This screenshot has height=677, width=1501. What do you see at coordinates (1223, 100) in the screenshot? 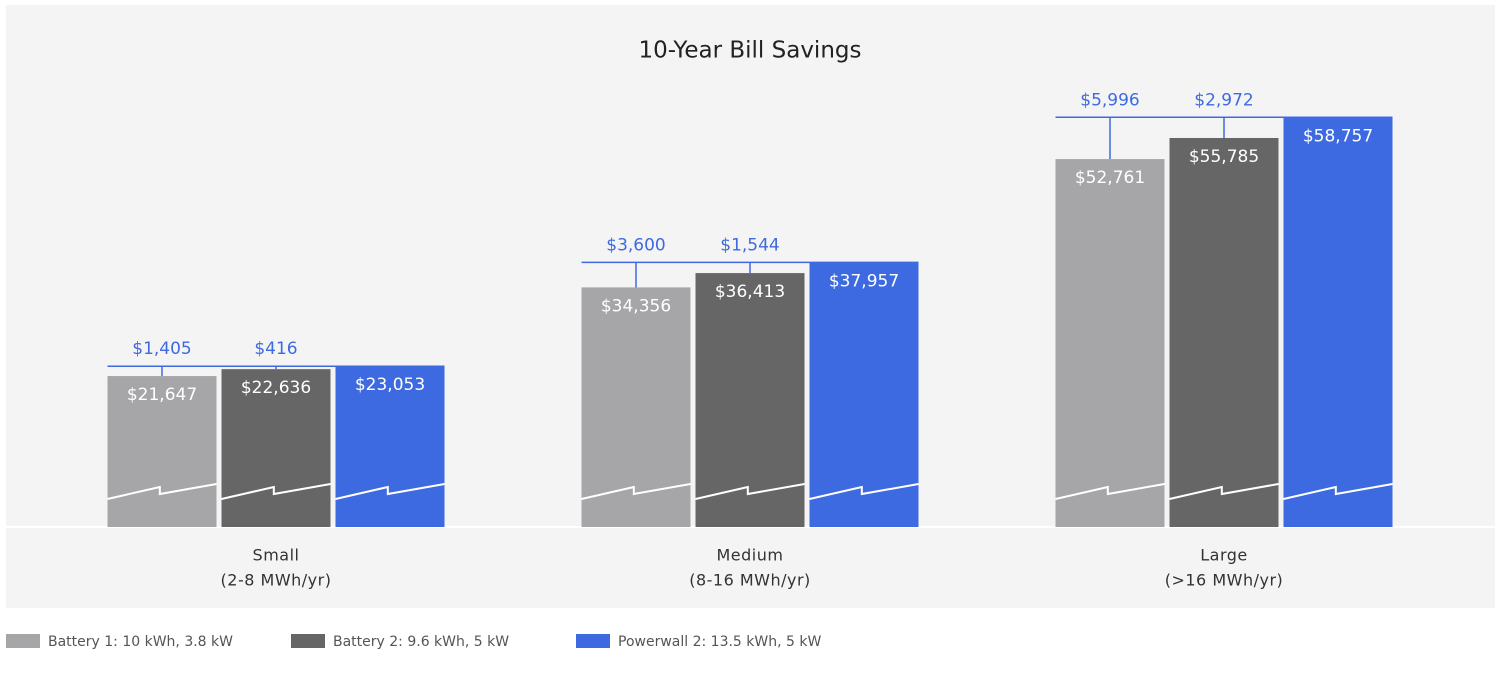
I see `difference-label: $2,972` at bounding box center [1223, 100].